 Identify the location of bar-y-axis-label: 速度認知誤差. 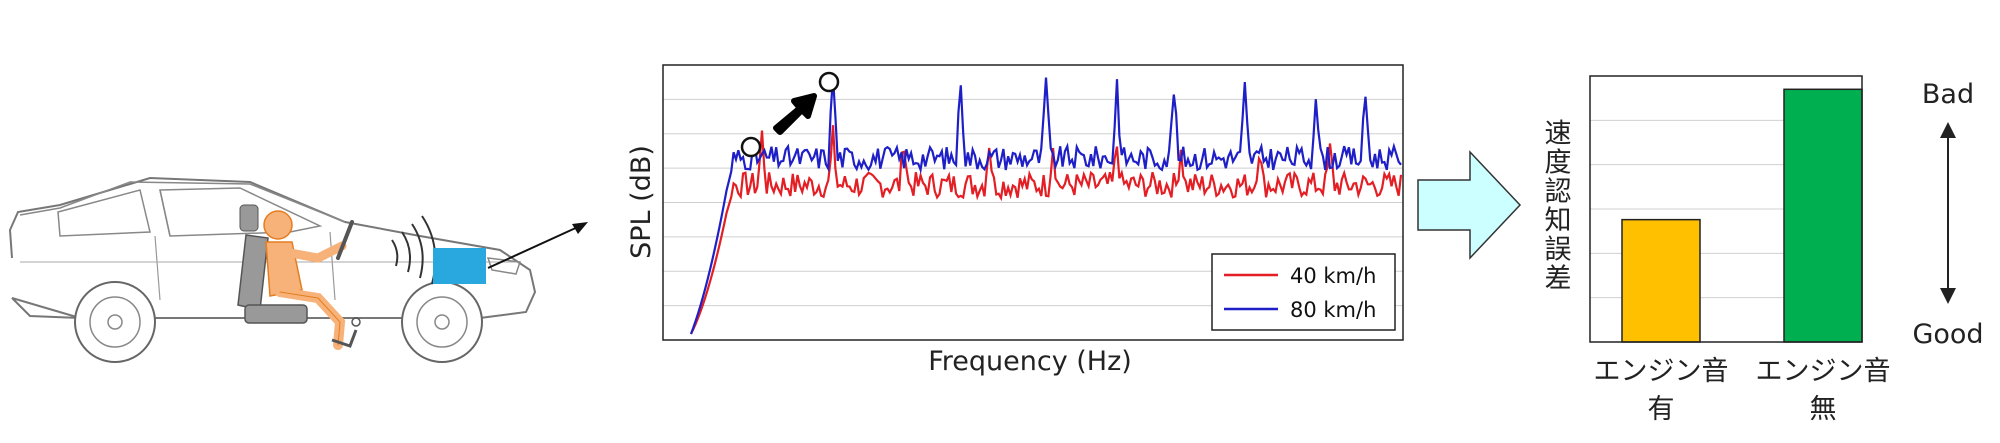
(1558, 207).